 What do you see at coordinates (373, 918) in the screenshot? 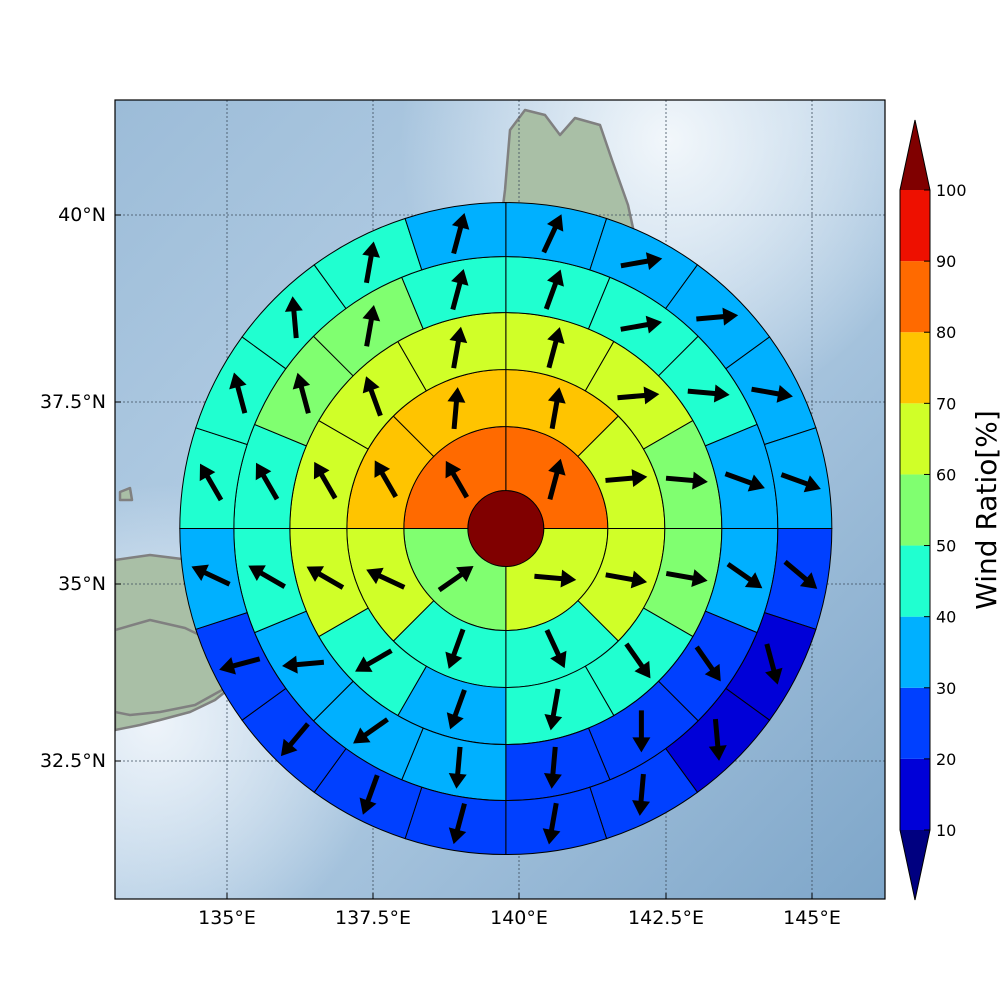
I see `x-tick-label: 137.5°E` at bounding box center [373, 918].